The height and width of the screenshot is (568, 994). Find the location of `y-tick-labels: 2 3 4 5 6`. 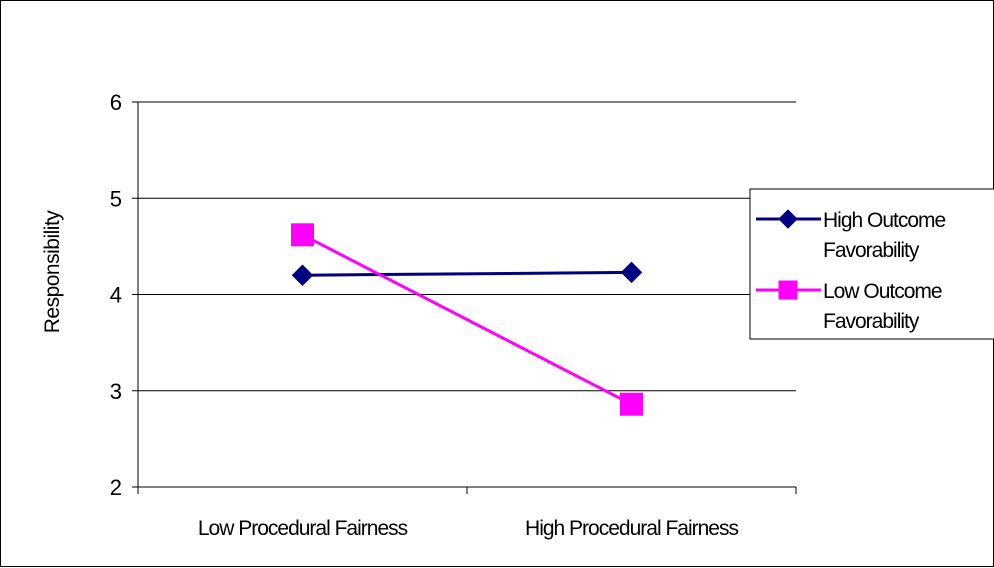

y-tick-labels: 2 3 4 5 6 is located at coordinates (116, 295).